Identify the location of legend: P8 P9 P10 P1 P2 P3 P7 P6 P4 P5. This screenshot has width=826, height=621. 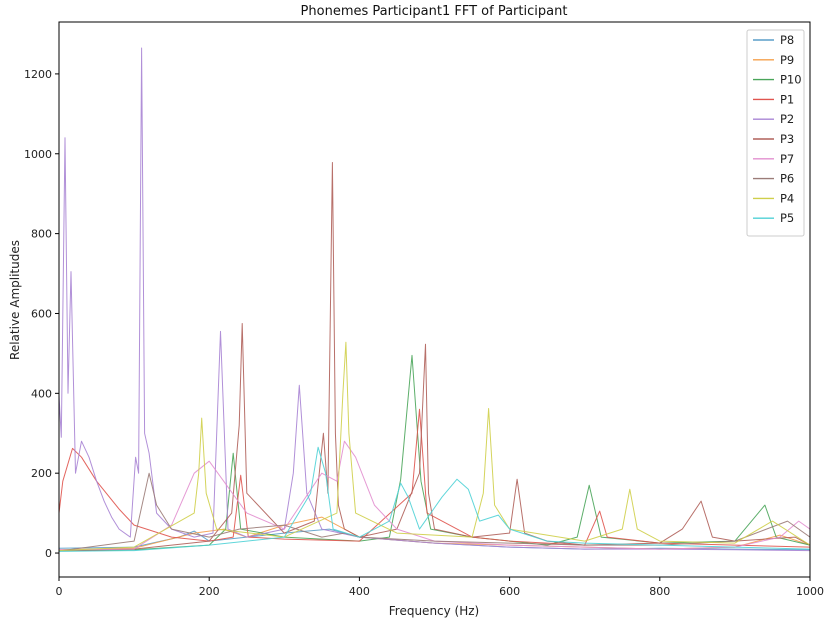
(775, 133).